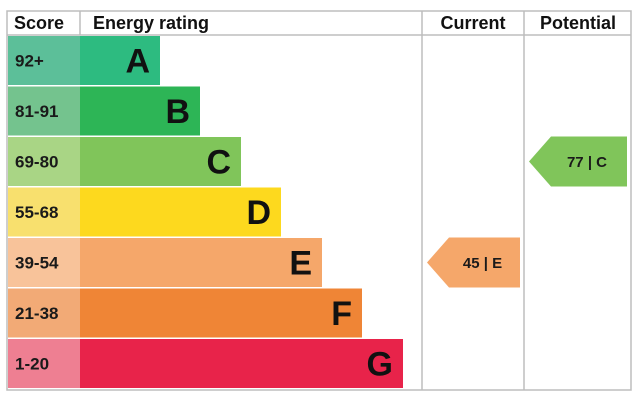 This screenshot has width=644, height=406. What do you see at coordinates (151, 23) in the screenshot?
I see `header-energy-rating: Energy rating` at bounding box center [151, 23].